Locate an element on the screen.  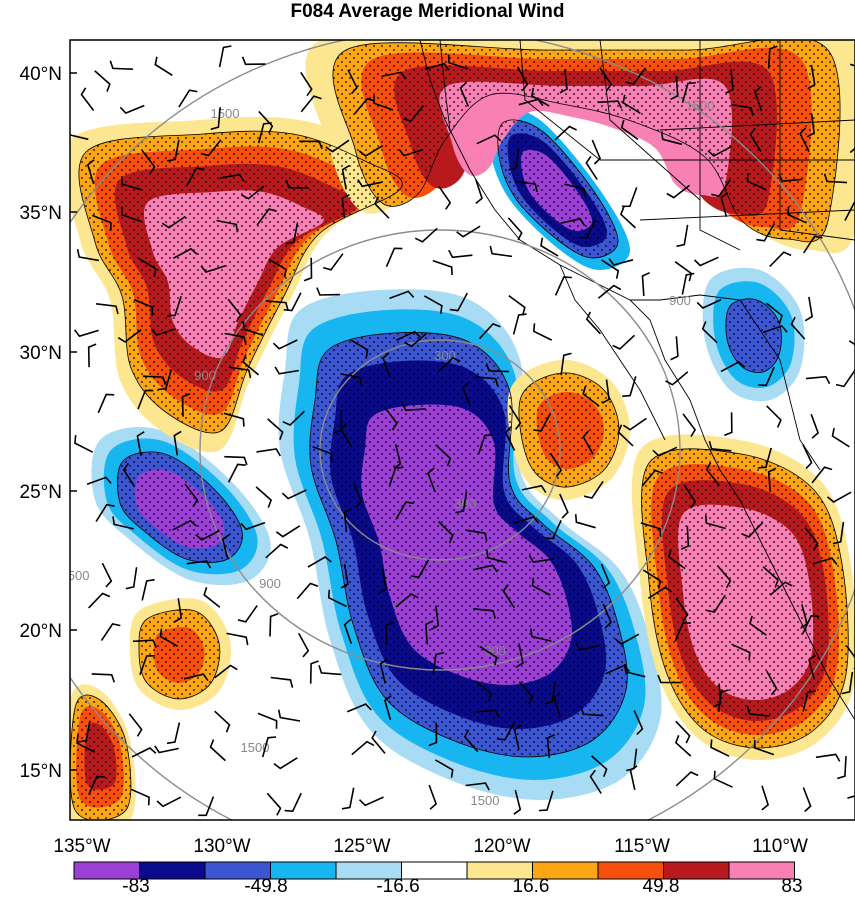
northwest-high-stipple is located at coordinates (240, 282).